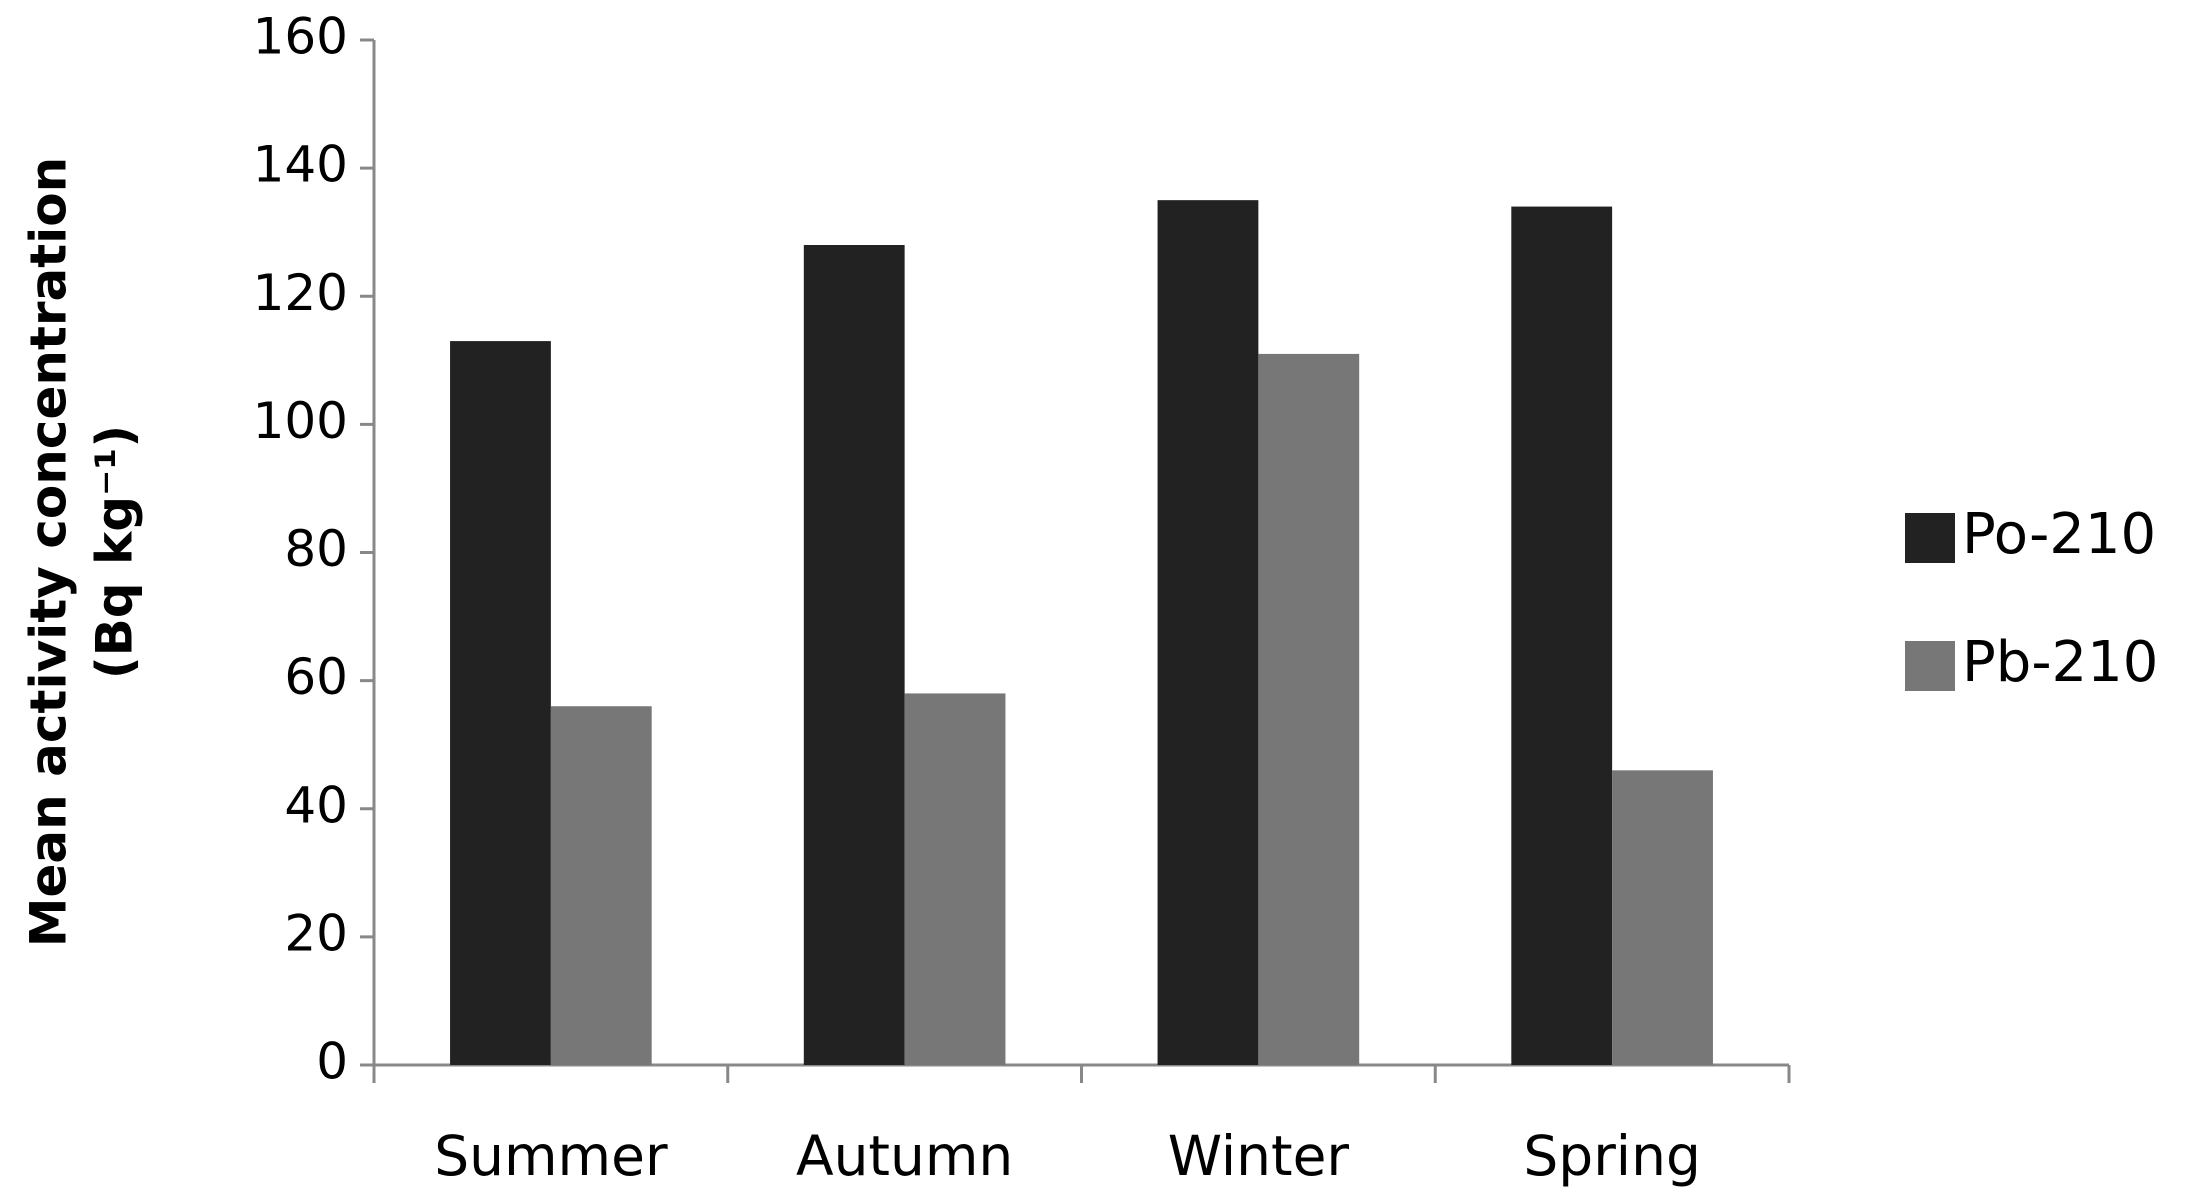  I want to click on y-tick-label: 0, so click(332, 1062).